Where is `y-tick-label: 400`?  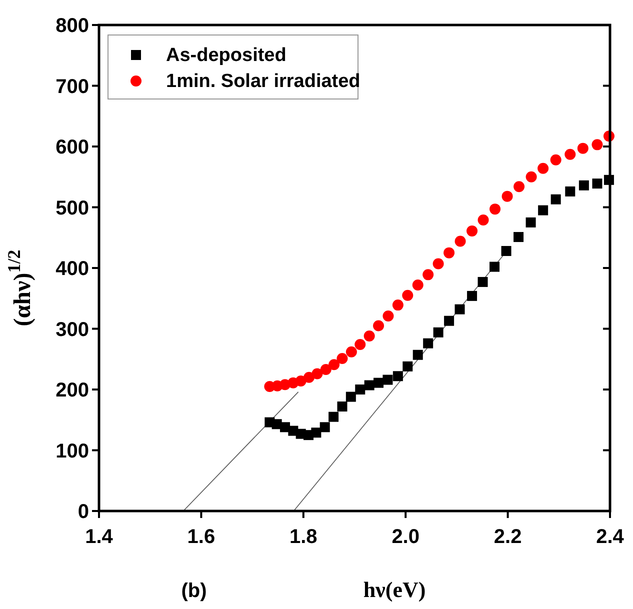 y-tick-label: 400 is located at coordinates (72, 269).